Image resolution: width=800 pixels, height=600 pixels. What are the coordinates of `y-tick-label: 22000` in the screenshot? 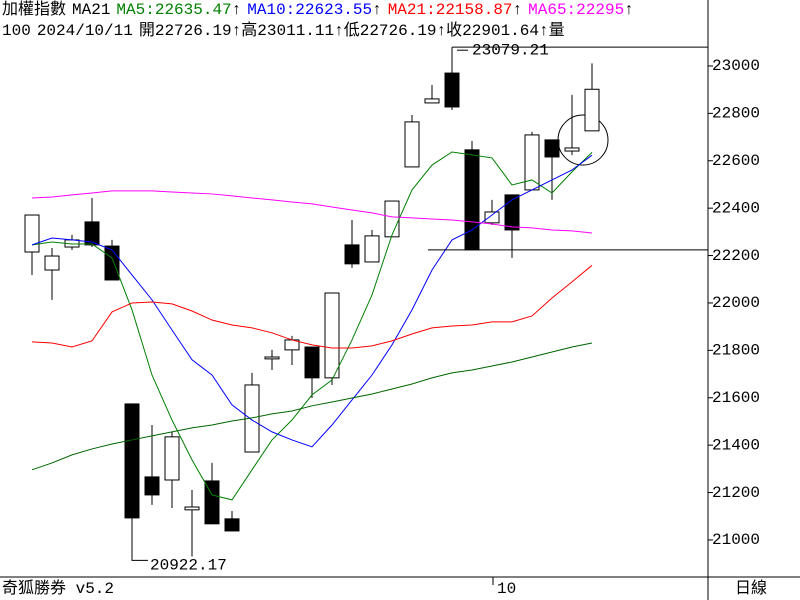 It's located at (736, 303).